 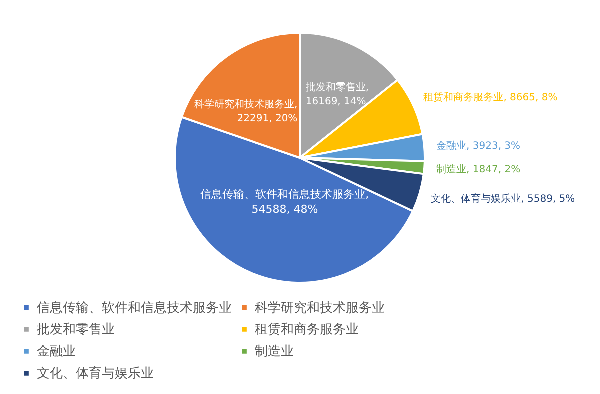 What do you see at coordinates (338, 95) in the screenshot?
I see `data-label: 批发和零售业, 16169, 14%` at bounding box center [338, 95].